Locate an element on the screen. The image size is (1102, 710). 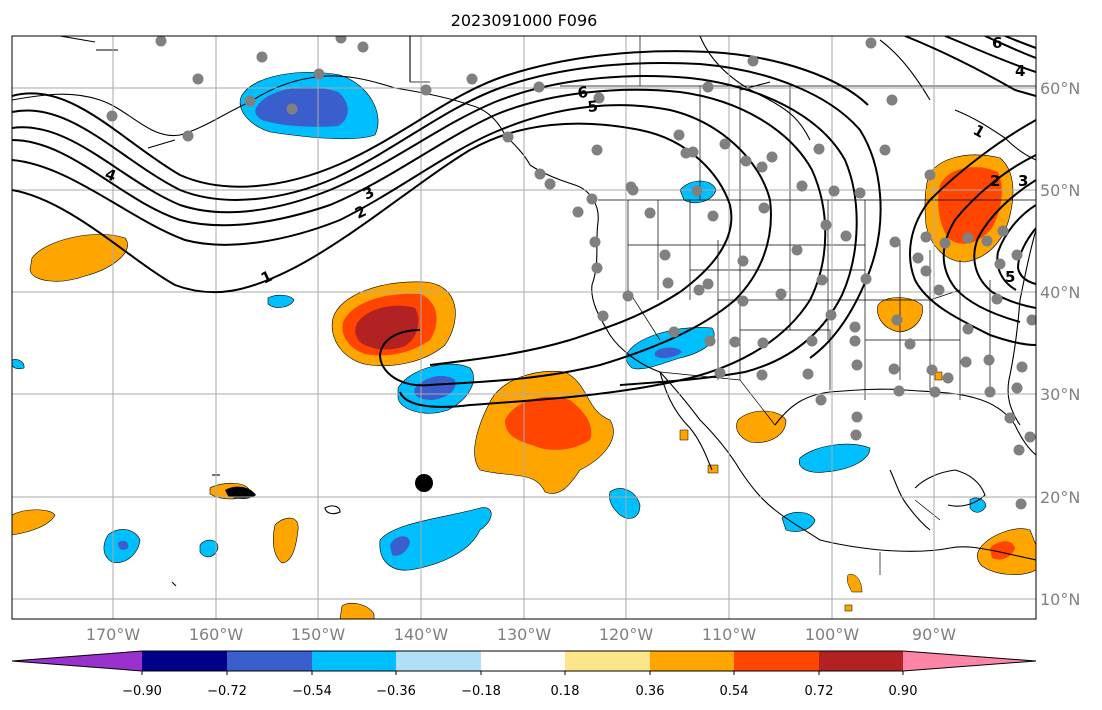
svg-text: 3 is located at coordinates (1023, 181).